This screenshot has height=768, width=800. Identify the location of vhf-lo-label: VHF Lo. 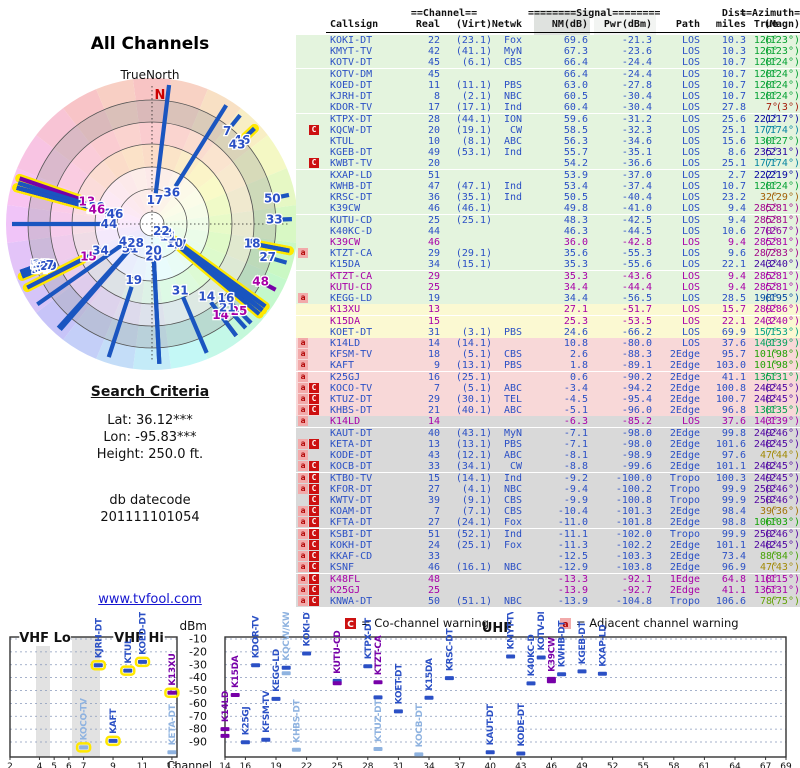
(45, 638).